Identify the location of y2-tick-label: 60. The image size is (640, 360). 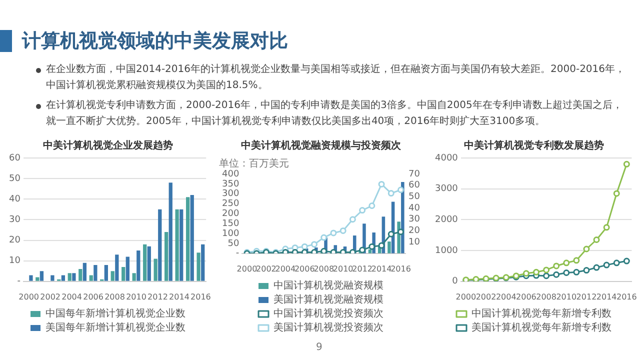
(414, 185).